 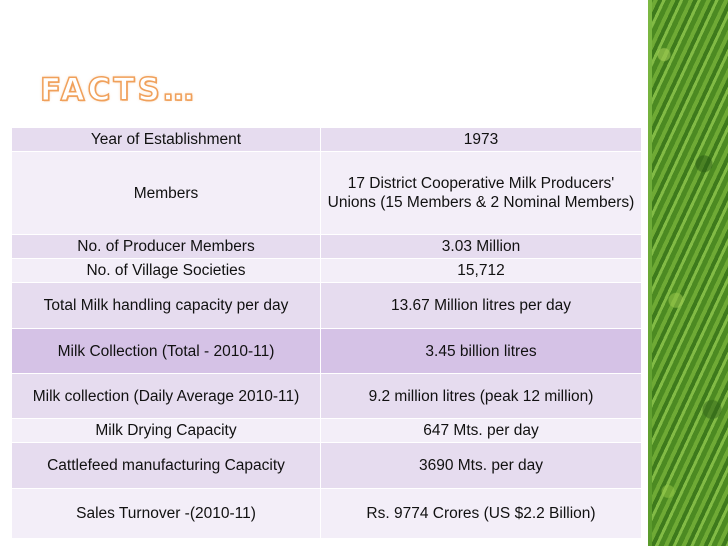 What do you see at coordinates (166, 246) in the screenshot?
I see `row-label: No. of Producer Members` at bounding box center [166, 246].